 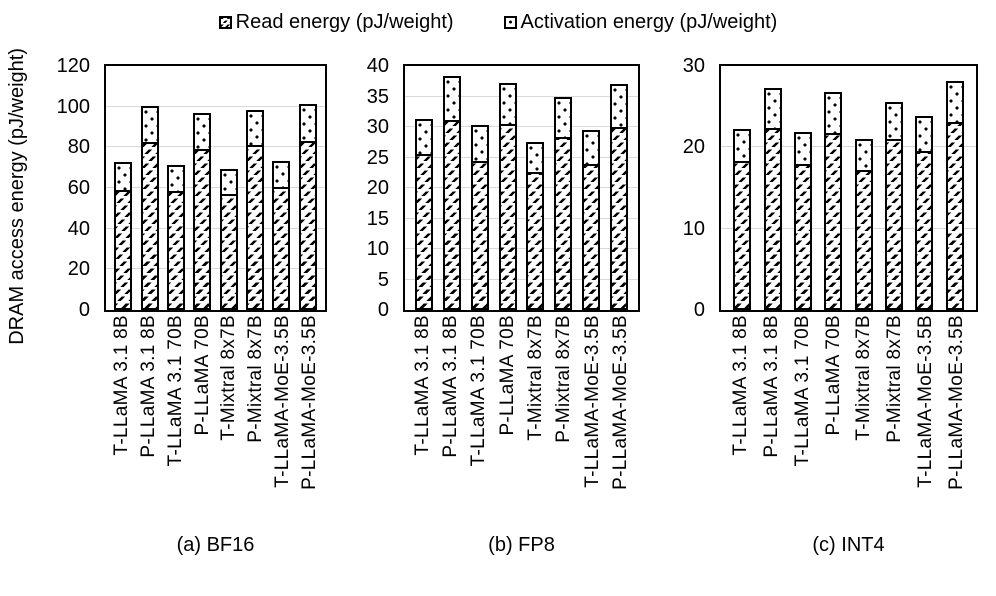 What do you see at coordinates (688, 188) in the screenshot?
I see `y-axis-ticks: 30 20 10 0` at bounding box center [688, 188].